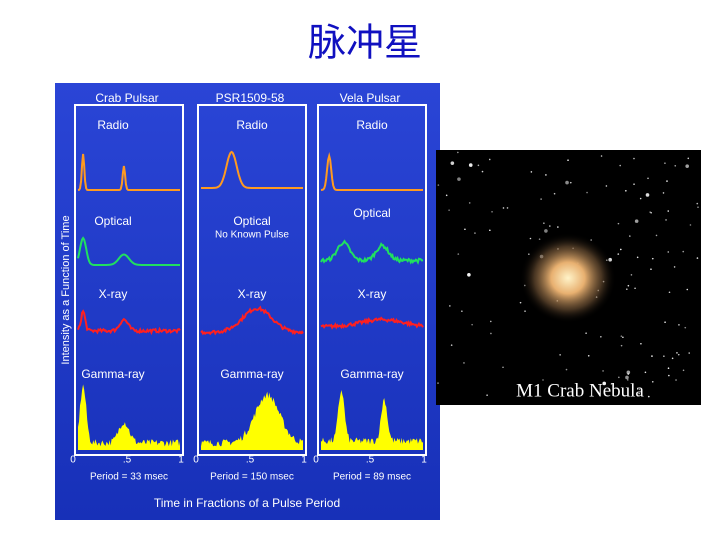  I want to click on band-label: Optical, so click(251, 221).